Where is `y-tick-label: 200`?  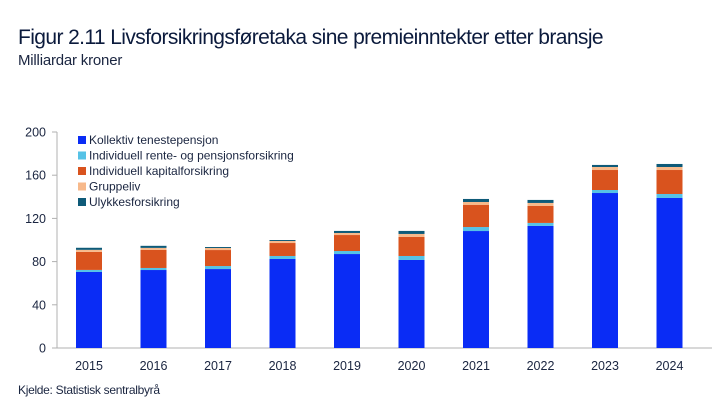
y-tick-label: 200 is located at coordinates (35, 133).